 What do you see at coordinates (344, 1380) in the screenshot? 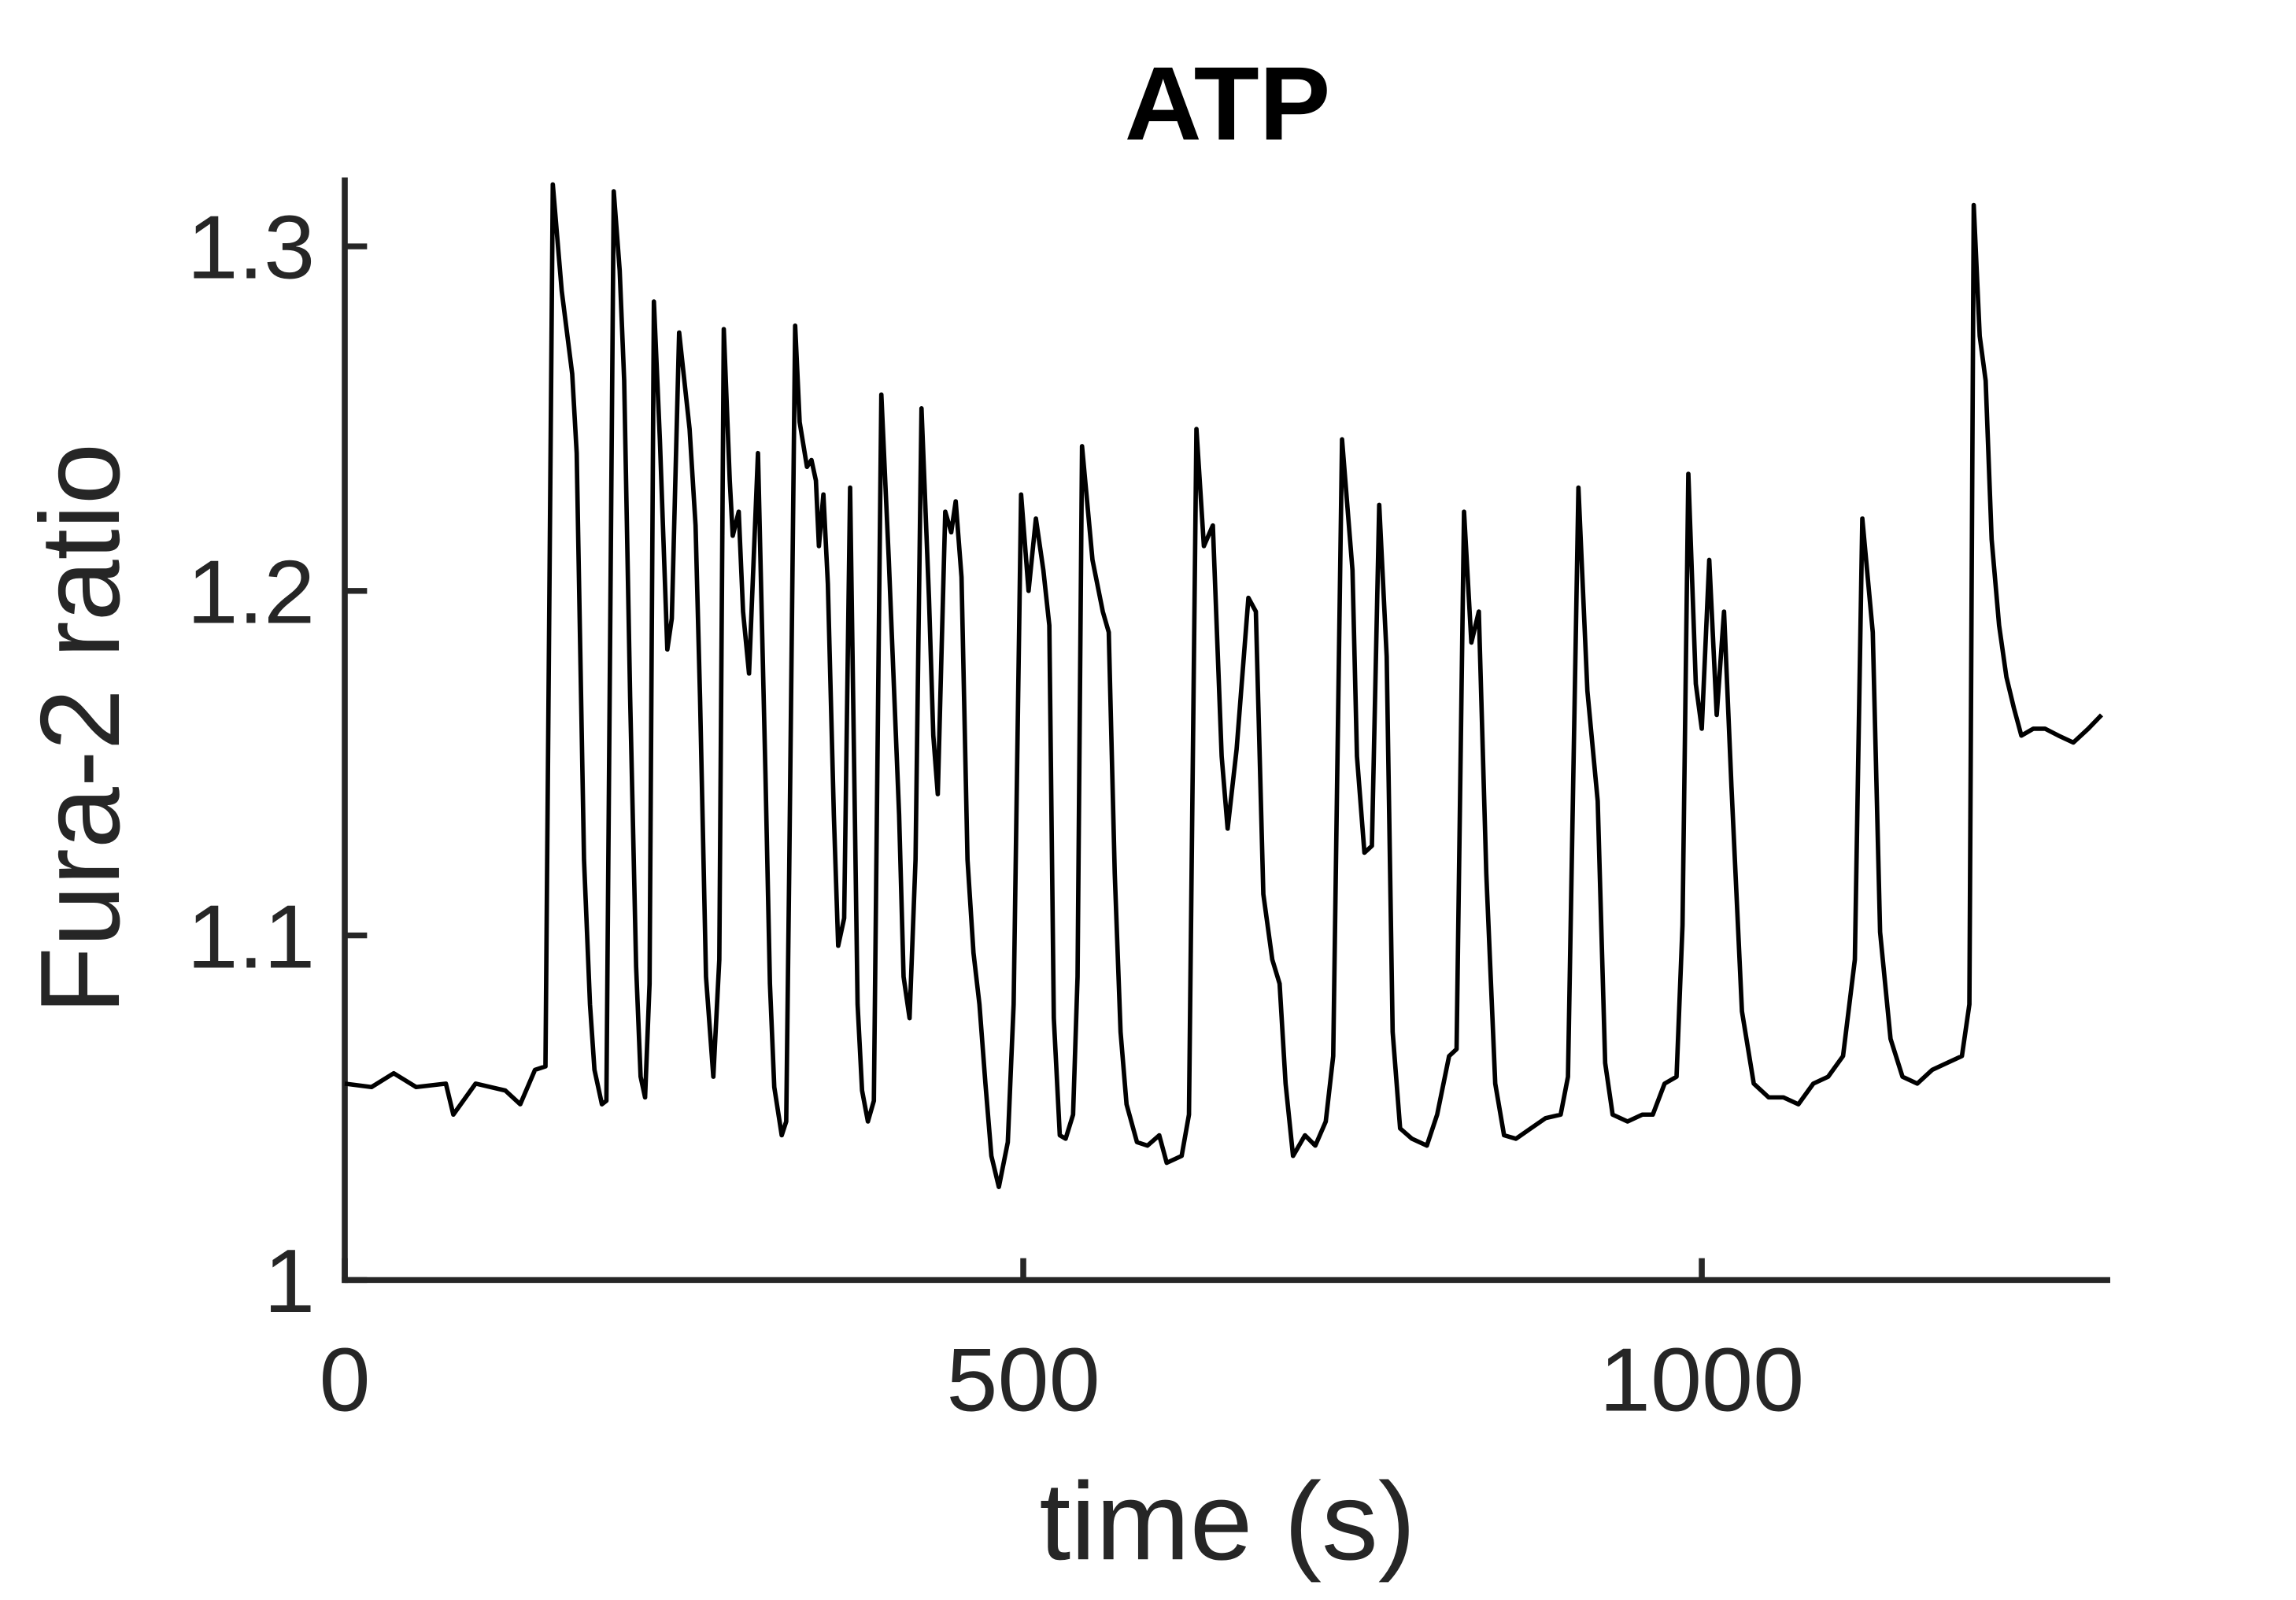
I see `x-tick-label: 0` at bounding box center [344, 1380].